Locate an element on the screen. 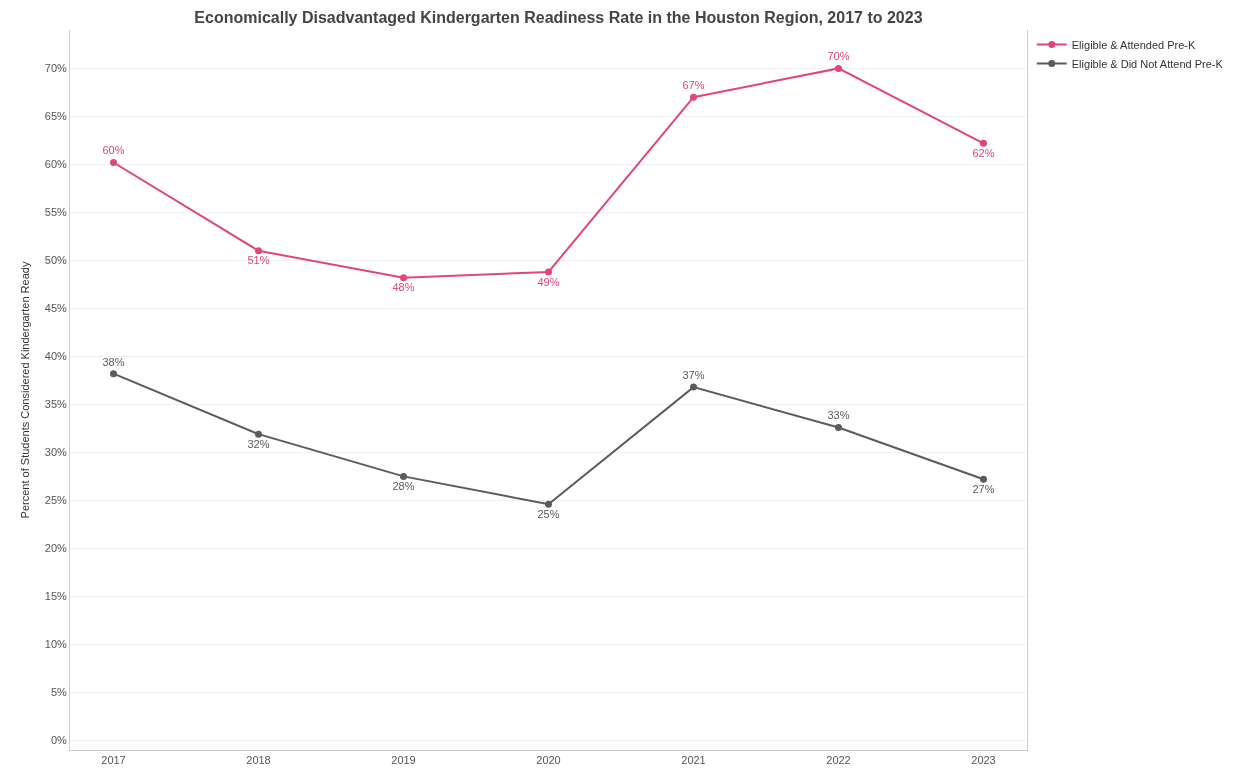 The height and width of the screenshot is (775, 1241). x-tick-label: 2019 is located at coordinates (403, 760).